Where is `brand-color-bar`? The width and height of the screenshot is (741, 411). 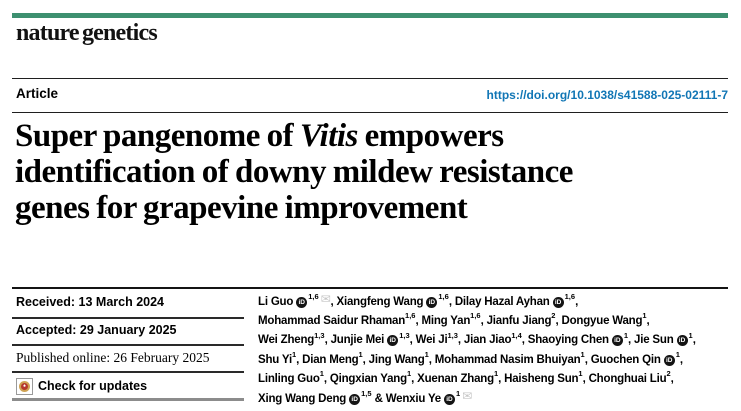
brand-color-bar is located at coordinates (370, 15).